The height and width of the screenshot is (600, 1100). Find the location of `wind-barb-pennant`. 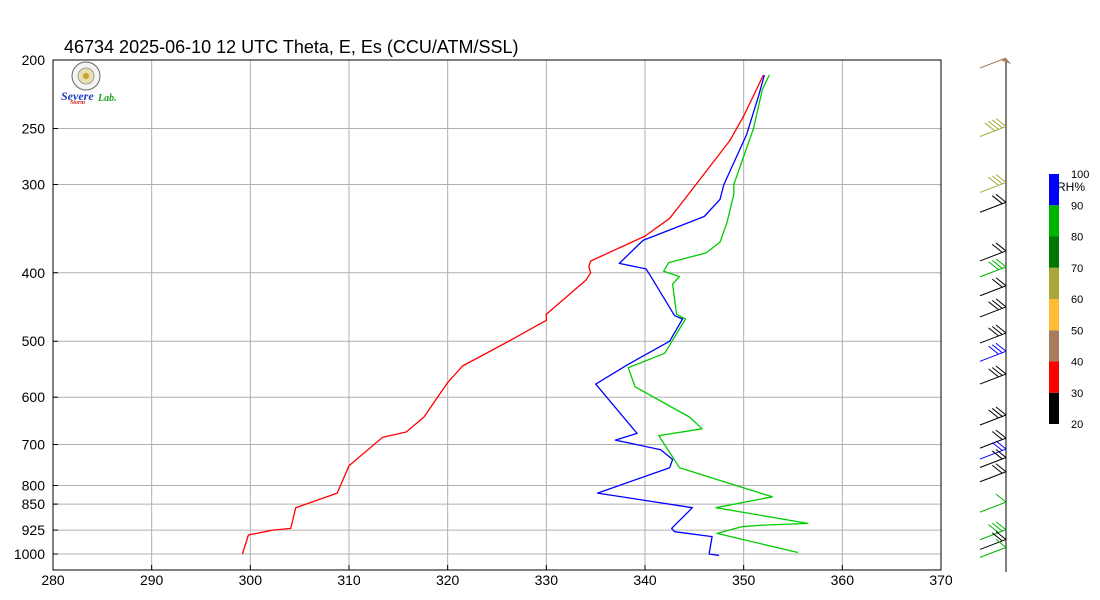

wind-barb-pennant is located at coordinates (1005, 61).